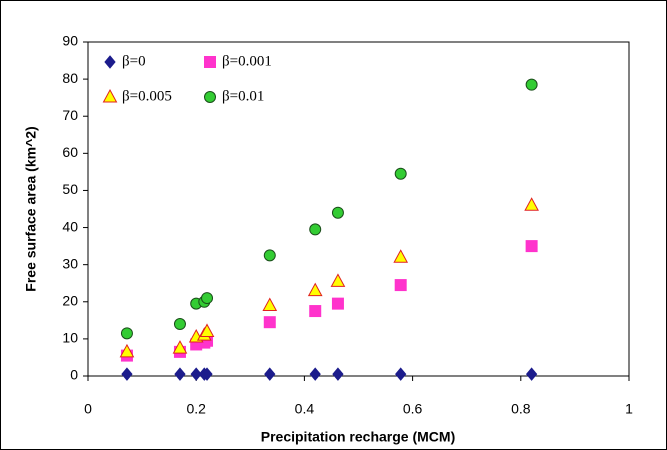 Image resolution: width=667 pixels, height=450 pixels. I want to click on y-tick-label: 40, so click(70, 226).